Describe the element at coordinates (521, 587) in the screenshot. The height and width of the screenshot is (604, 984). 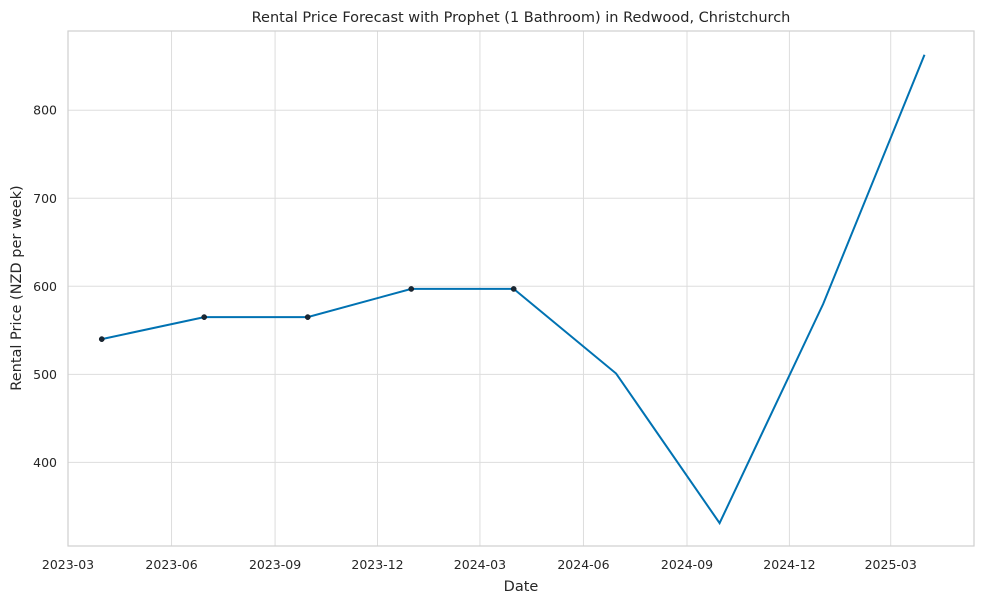
I see `x-axis-label: Date` at that location.